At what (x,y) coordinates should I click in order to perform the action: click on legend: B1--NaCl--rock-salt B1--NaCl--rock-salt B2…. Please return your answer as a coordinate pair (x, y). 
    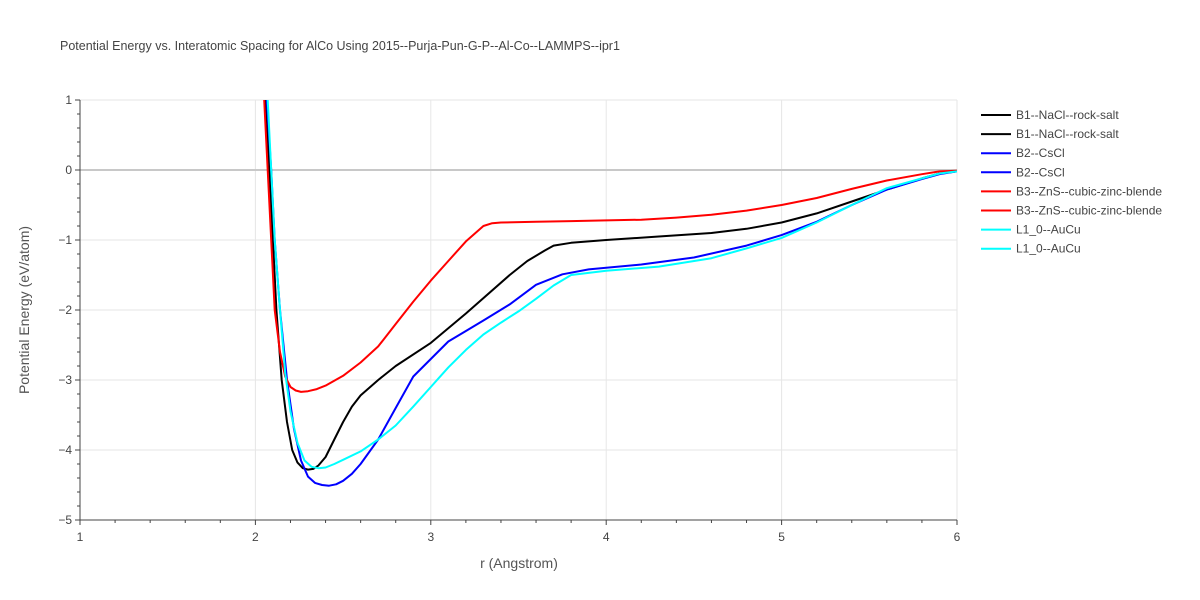
    Looking at the image, I should click on (1071, 182).